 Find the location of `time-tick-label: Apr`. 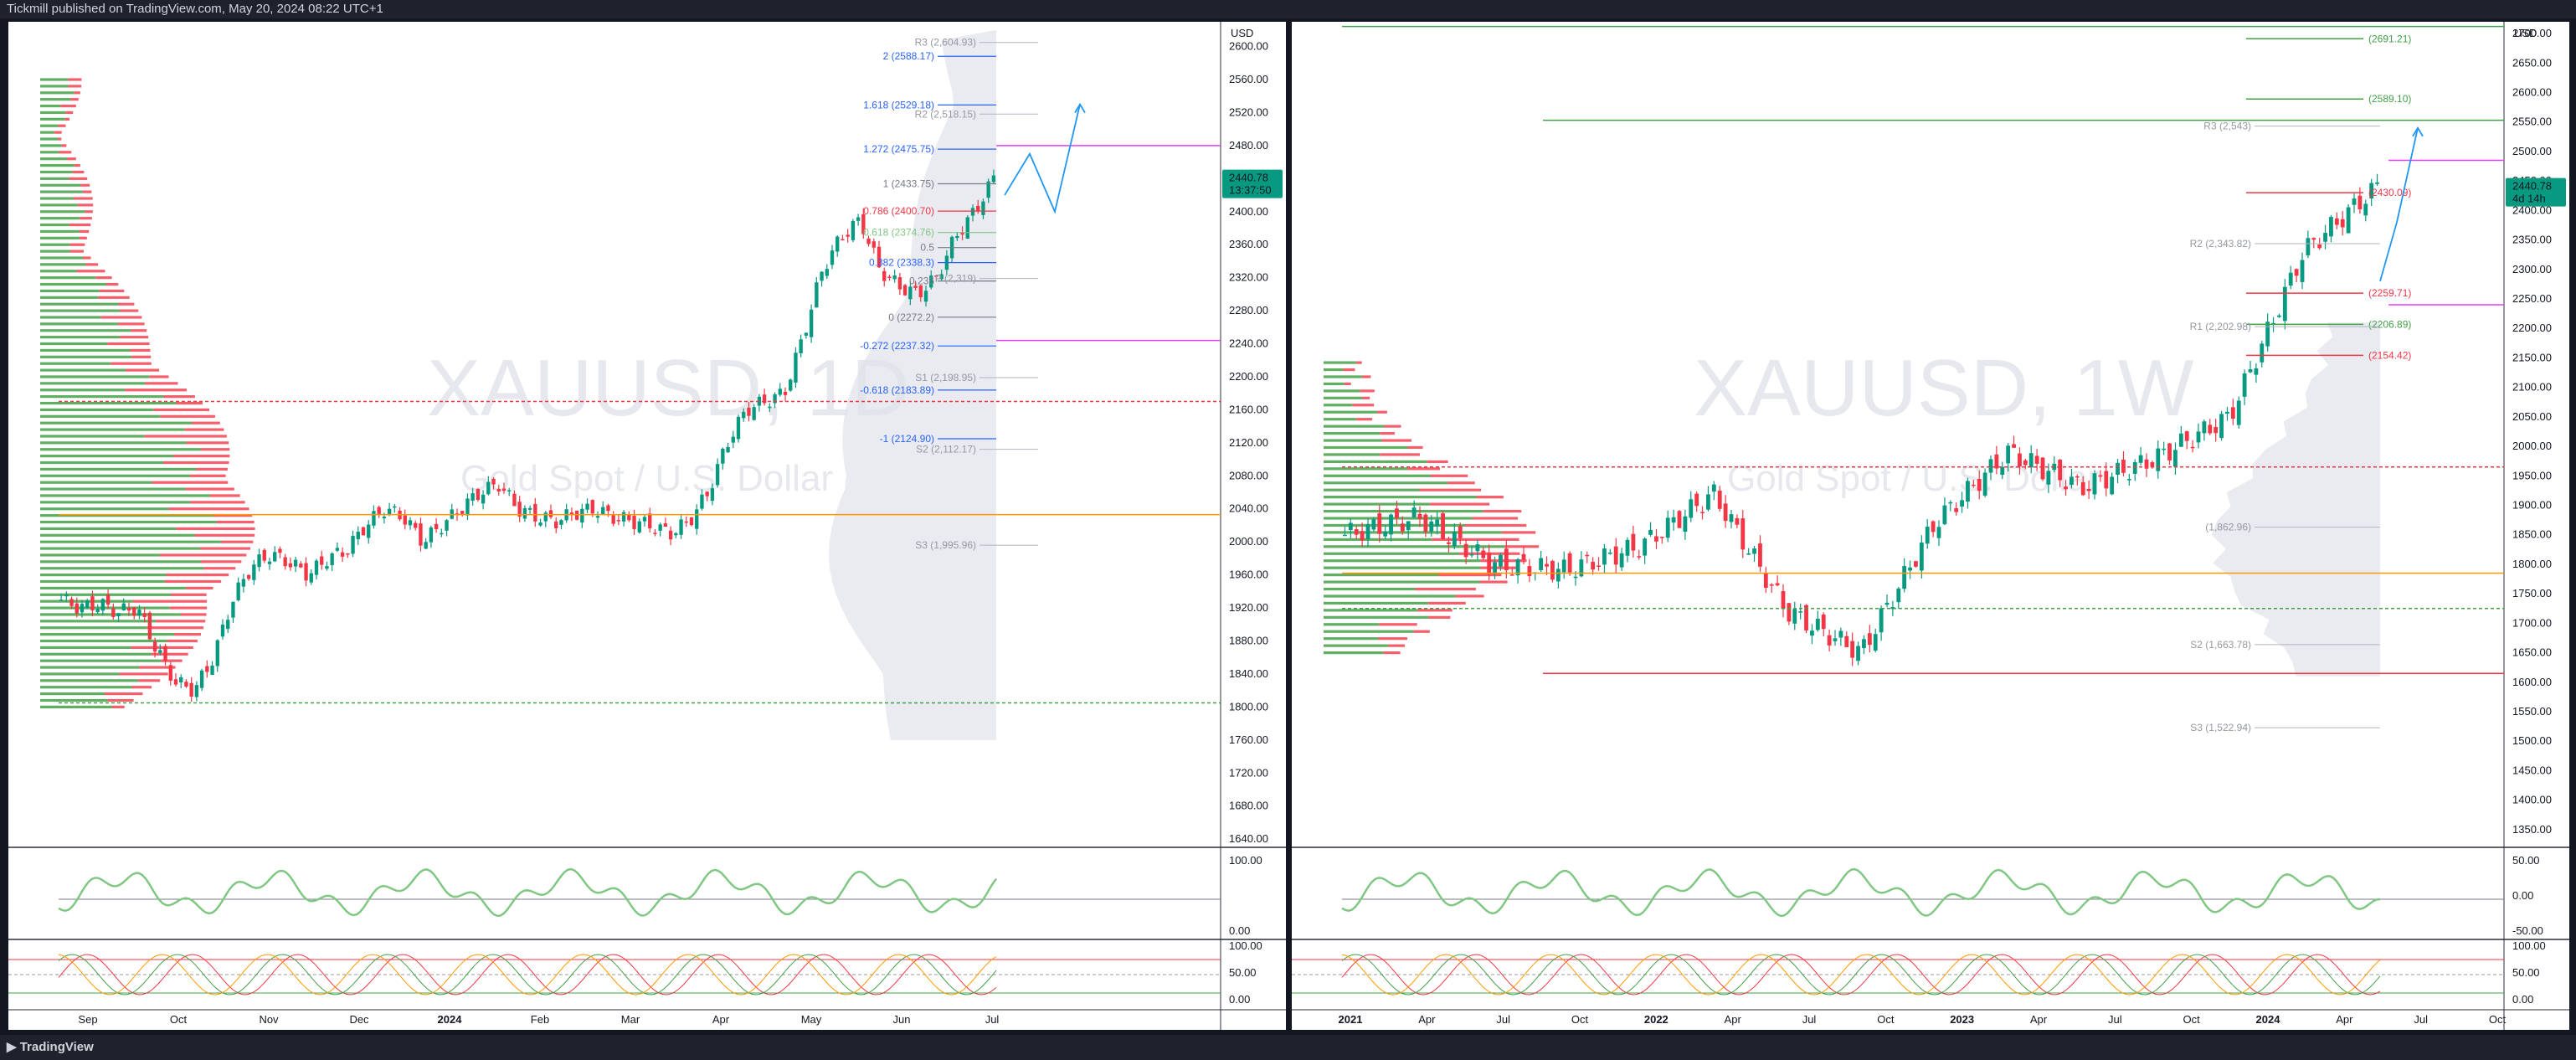

time-tick-label: Apr is located at coordinates (1733, 1019).